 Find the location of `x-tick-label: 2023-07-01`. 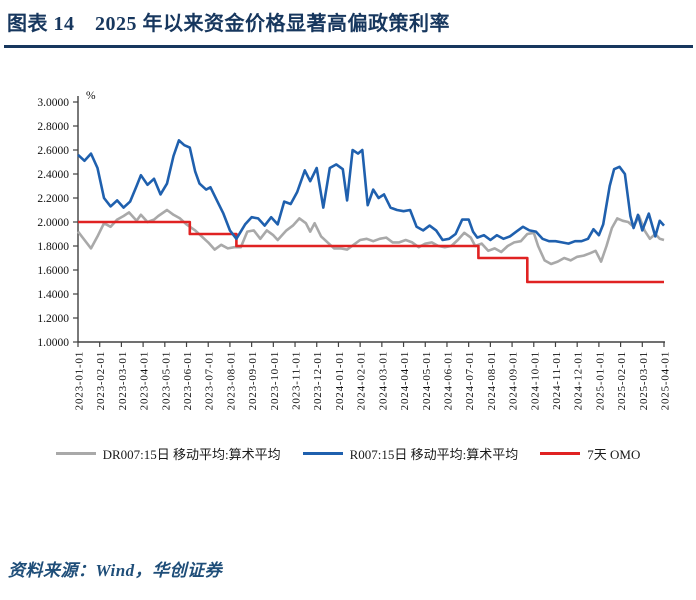

x-tick-label: 2023-07-01 is located at coordinates (210, 380).